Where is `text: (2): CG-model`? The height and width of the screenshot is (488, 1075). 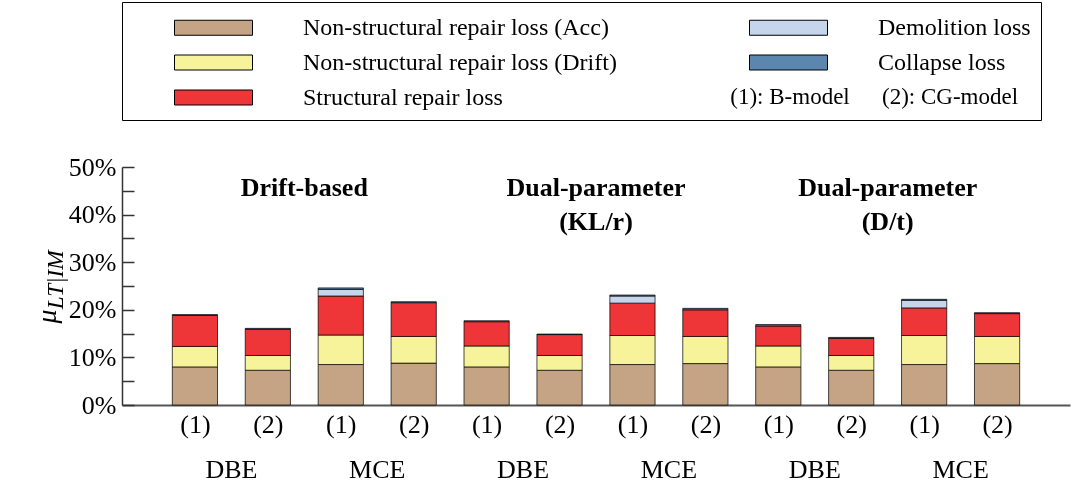
text: (2): CG-model is located at coordinates (950, 96).